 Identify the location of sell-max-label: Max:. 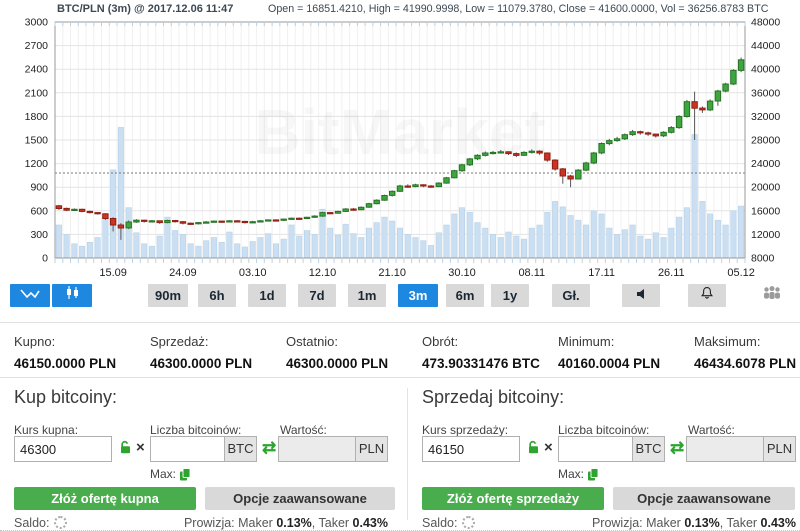
(571, 474).